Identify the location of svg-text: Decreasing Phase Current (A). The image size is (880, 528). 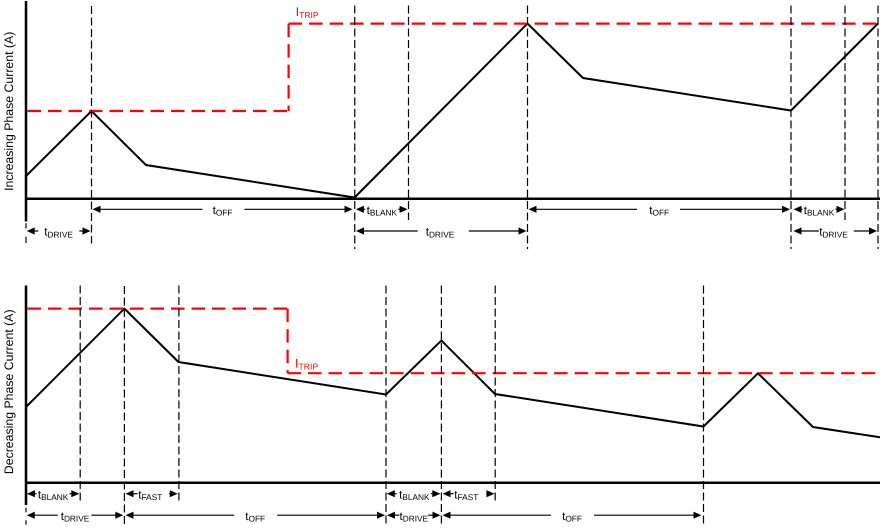
(9, 391).